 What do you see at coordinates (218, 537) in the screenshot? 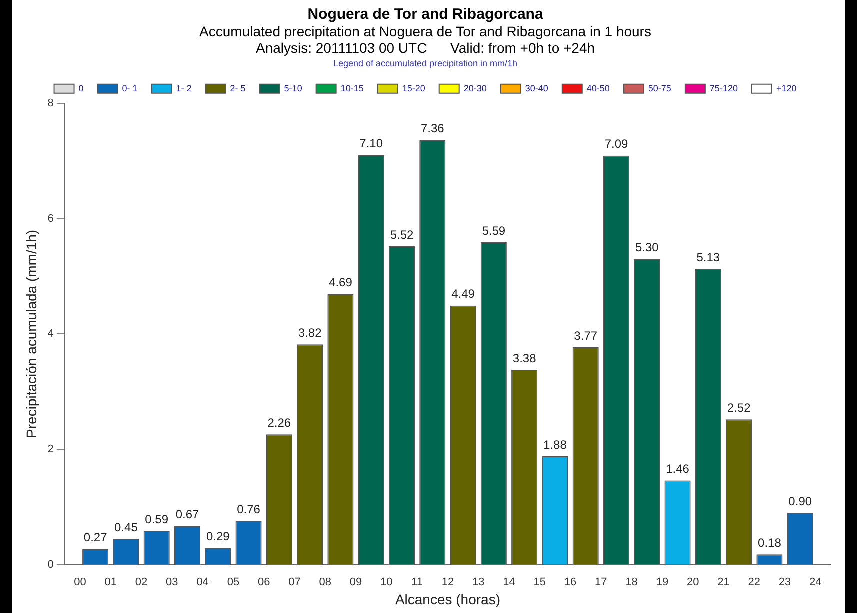
I see `data-label: 0.29` at bounding box center [218, 537].